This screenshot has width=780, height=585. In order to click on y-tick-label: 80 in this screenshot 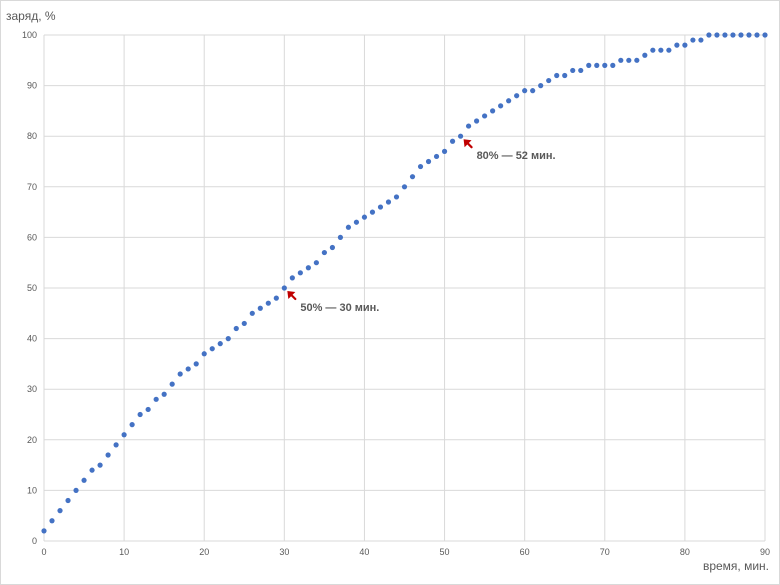, I will do `click(32, 136)`.